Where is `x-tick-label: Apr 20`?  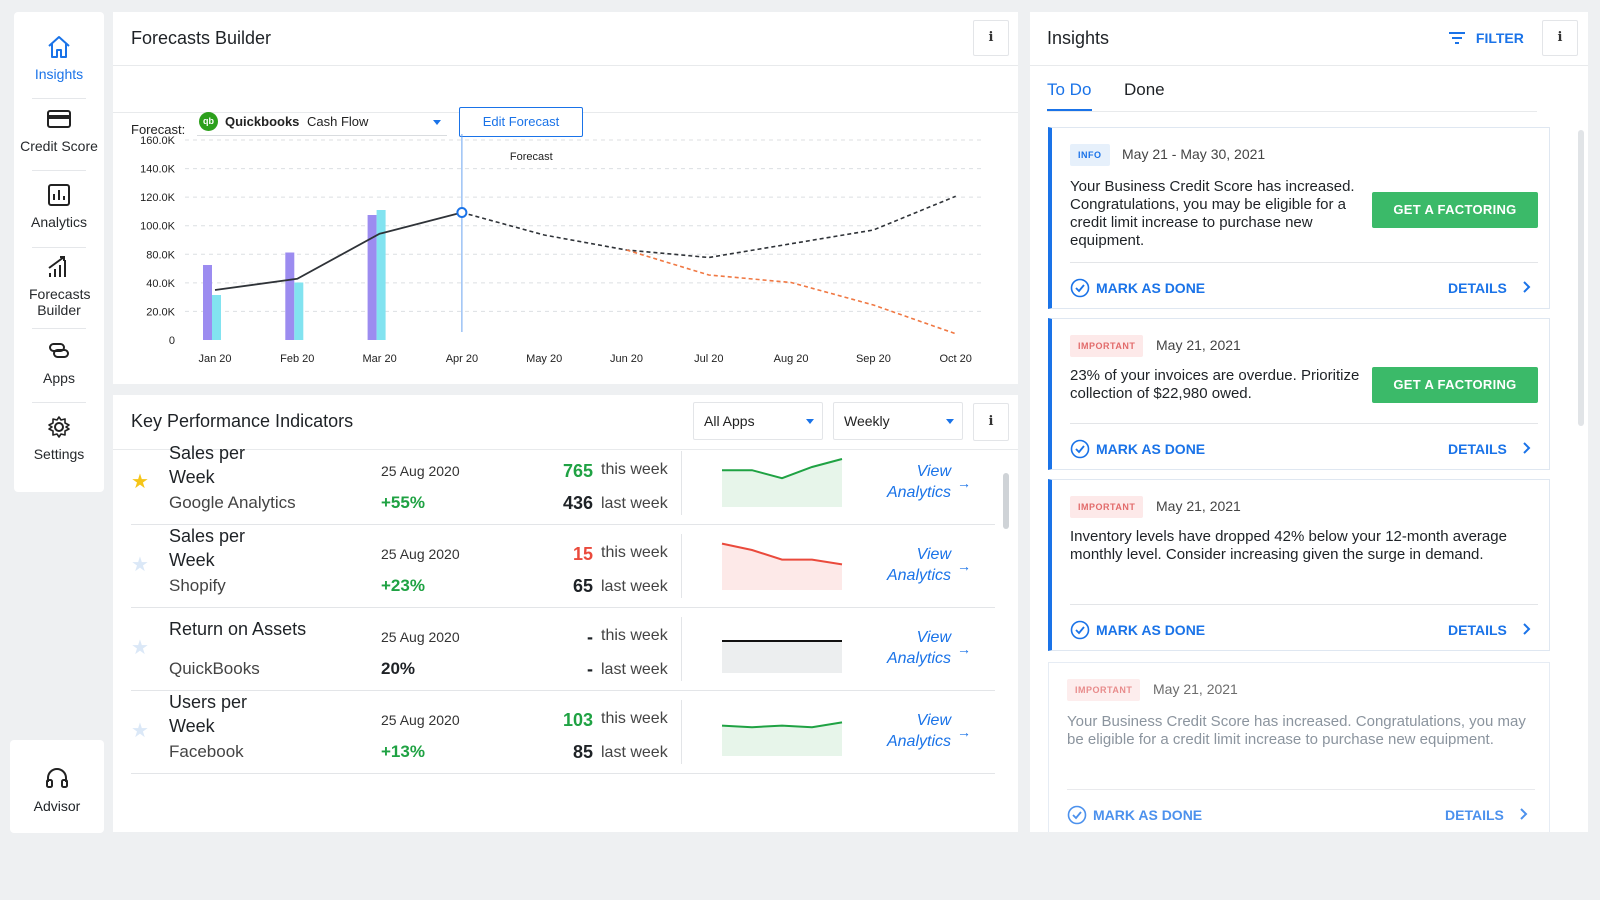
x-tick-label: Apr 20 is located at coordinates (462, 359).